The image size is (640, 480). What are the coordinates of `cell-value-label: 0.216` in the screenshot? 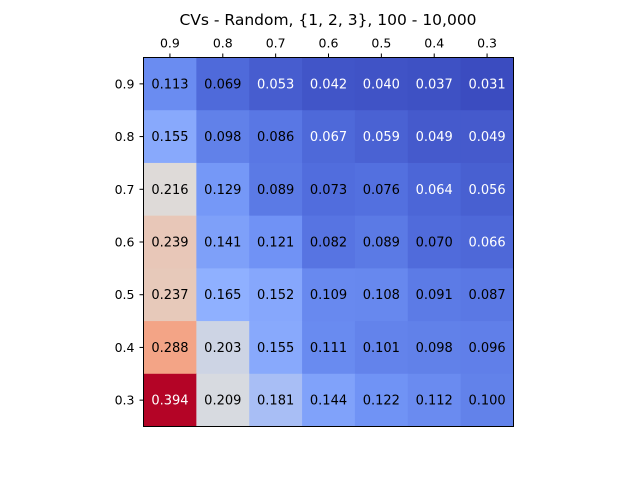 It's located at (169, 190).